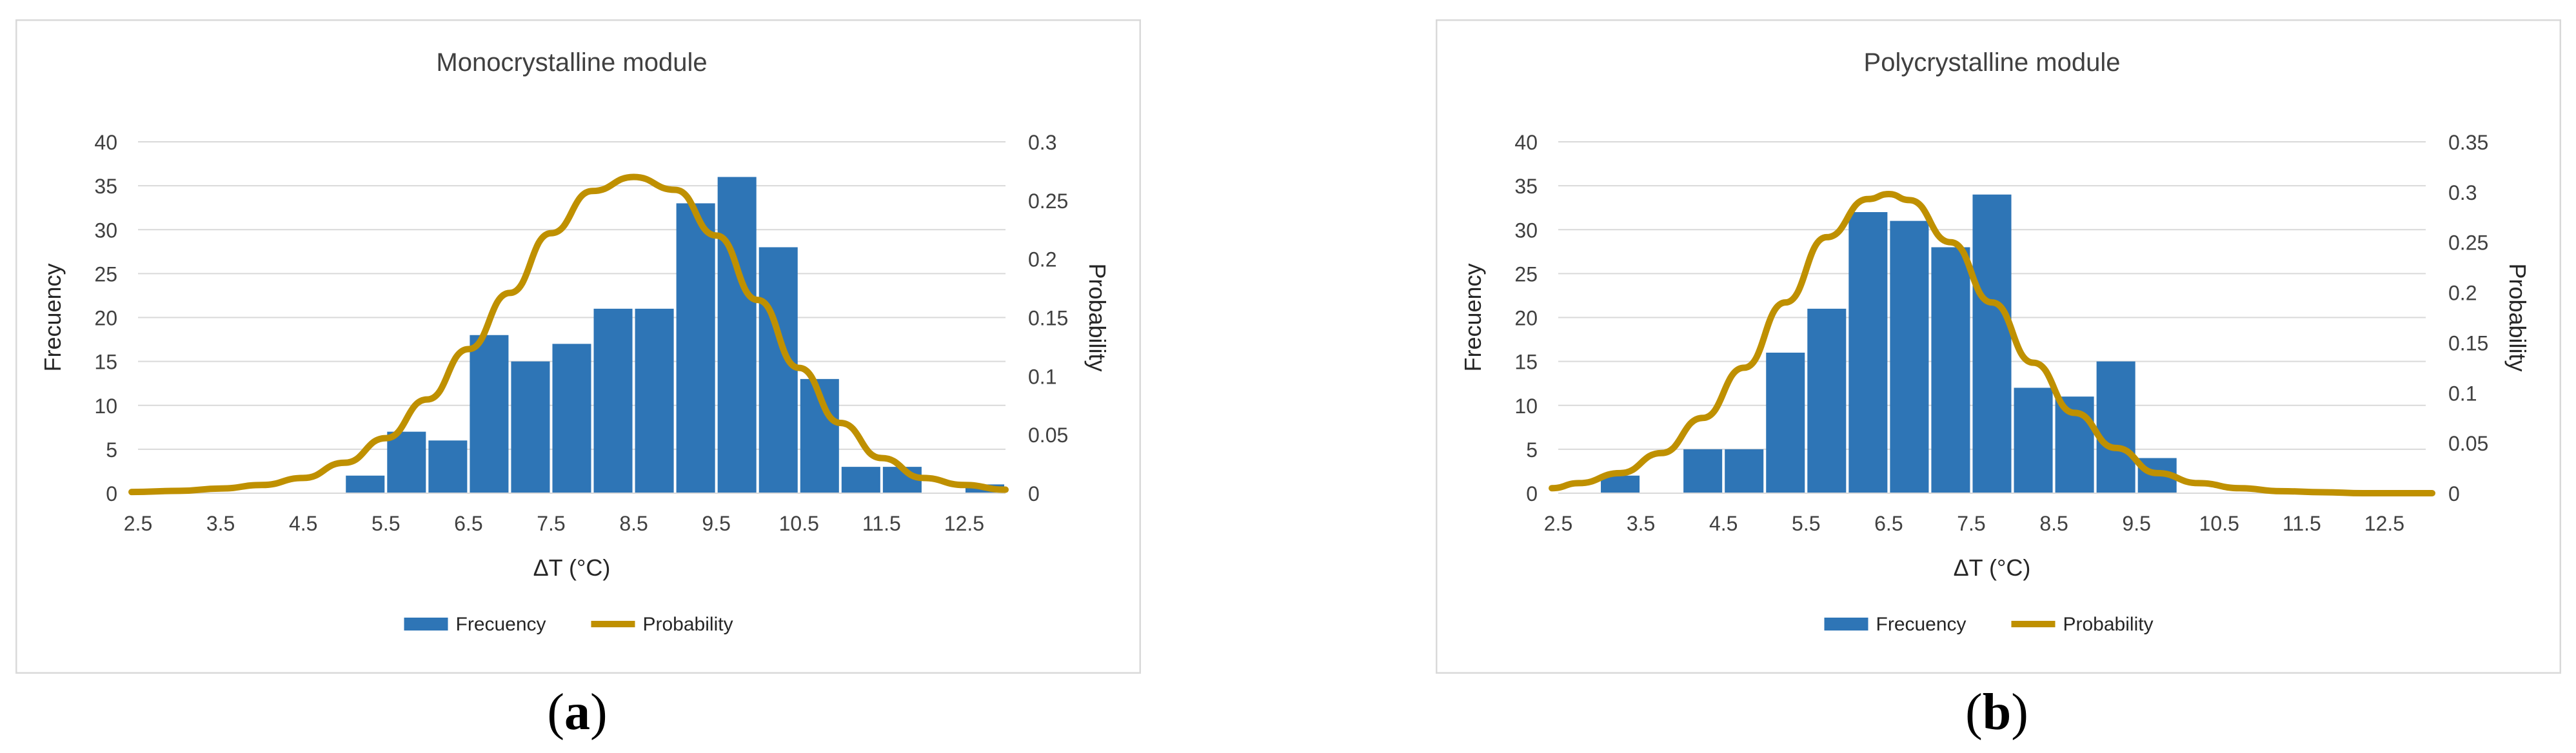 This screenshot has width=2576, height=753. I want to click on y-tick-label: 35, so click(105, 186).